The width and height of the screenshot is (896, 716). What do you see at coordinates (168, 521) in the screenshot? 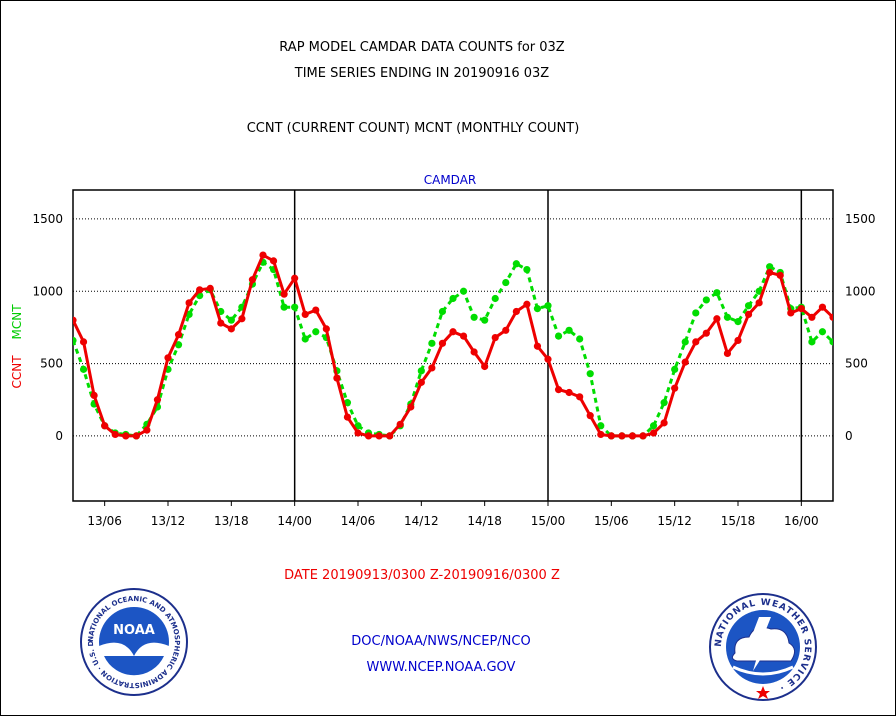
I see `x-tick-label: 13/12` at bounding box center [168, 521].